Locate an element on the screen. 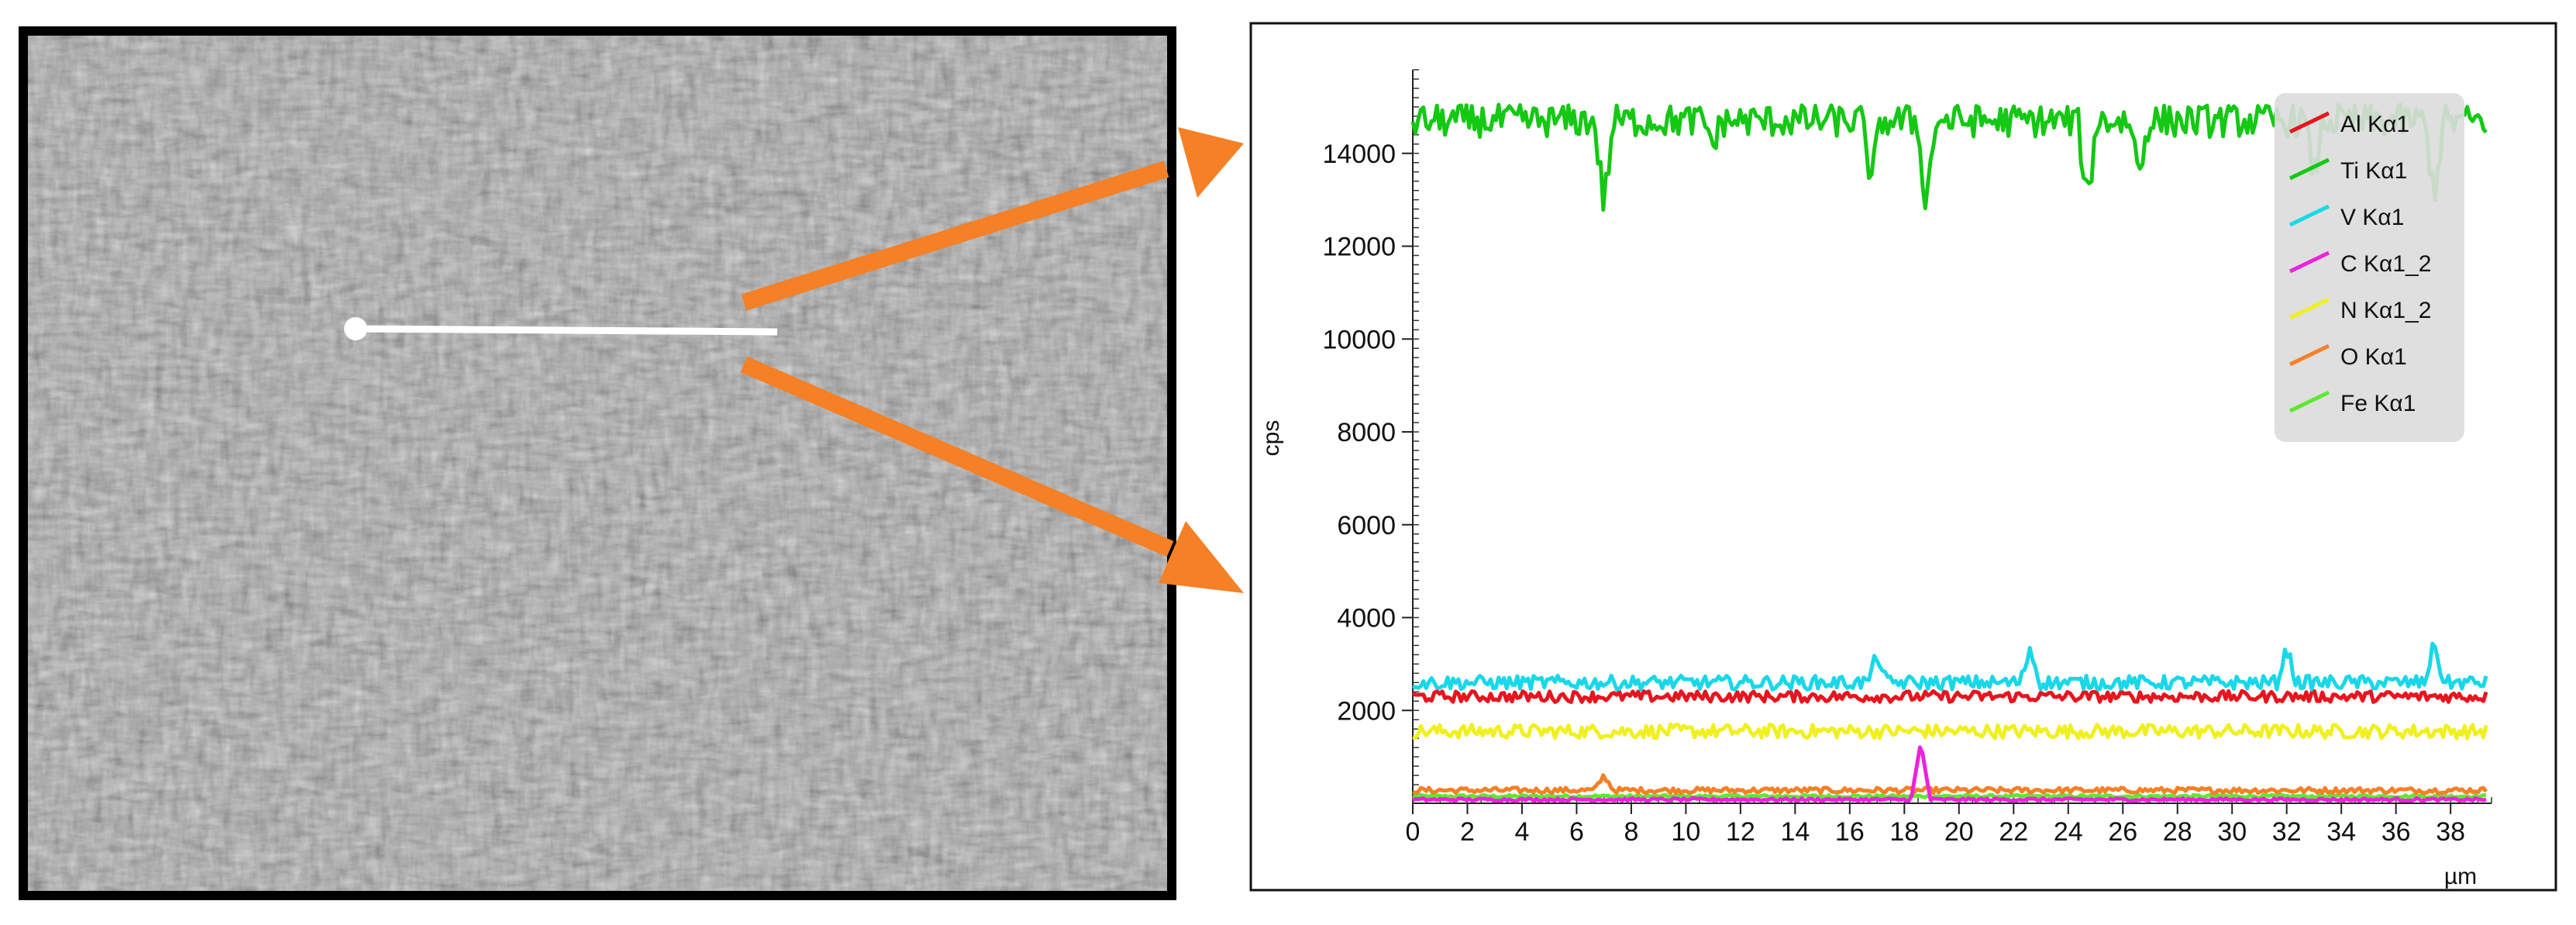 The image size is (2576, 925). arrow-upper-shaft is located at coordinates (955, 235).